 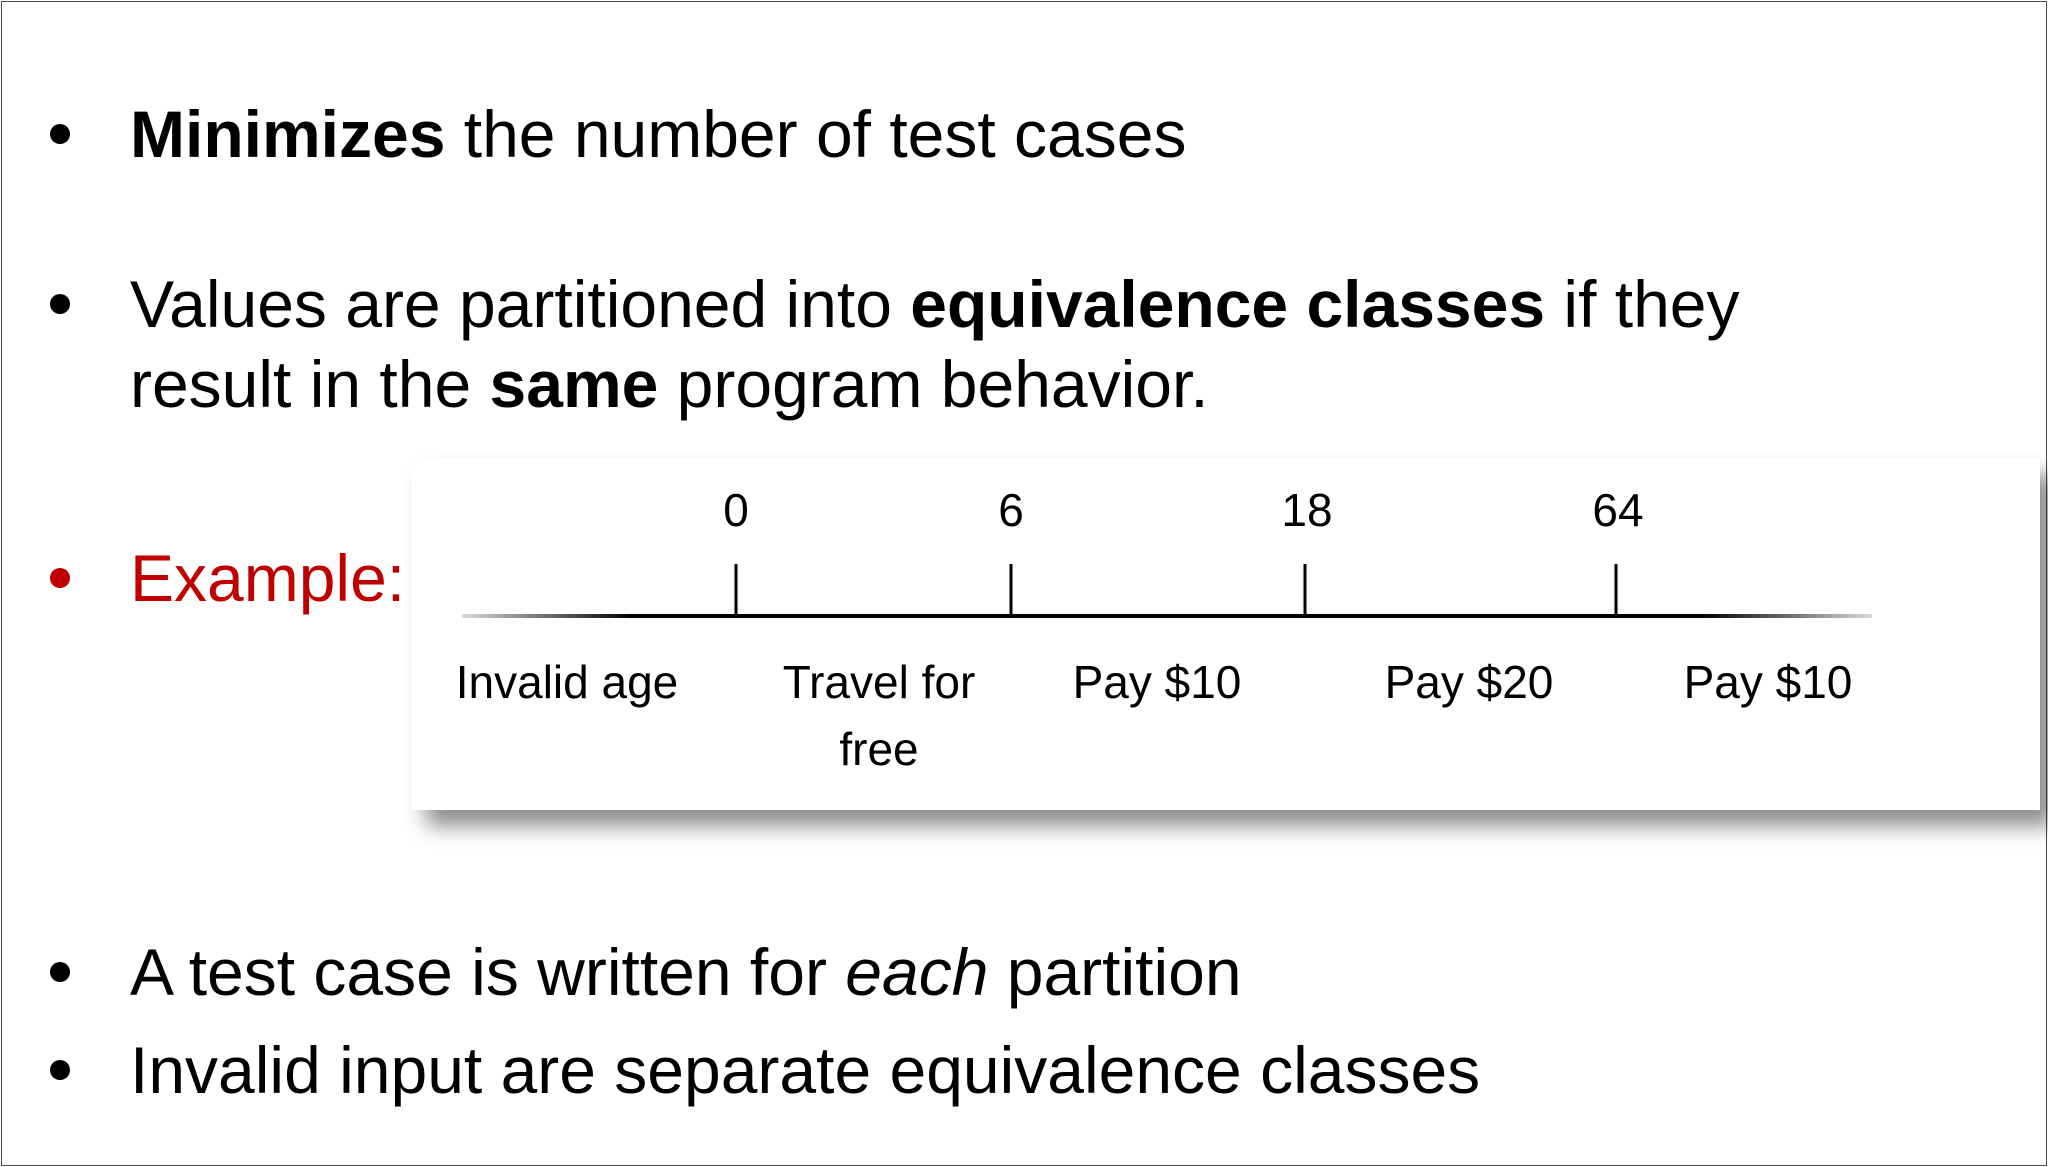 I want to click on bold-text: equivalence classes, so click(x=1228, y=304).